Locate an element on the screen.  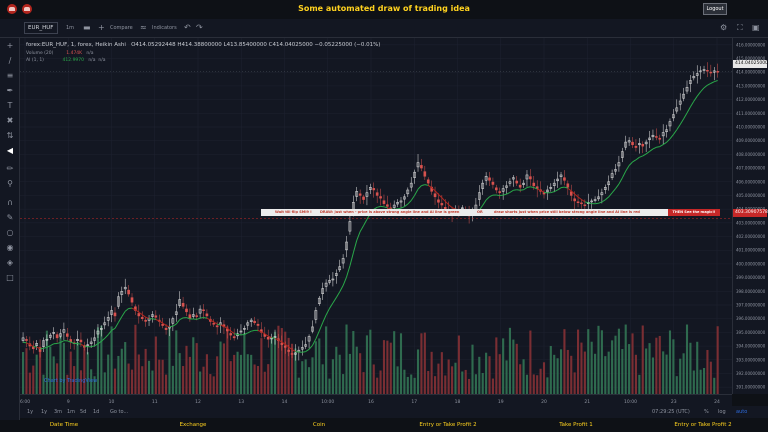
time-tick-label: 14 is located at coordinates (285, 402).